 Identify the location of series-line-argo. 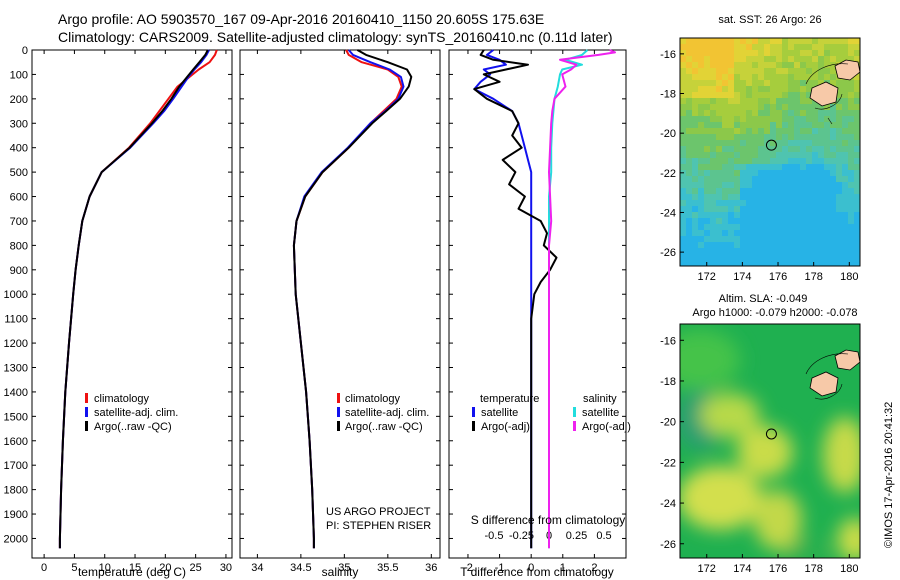
(515, 299).